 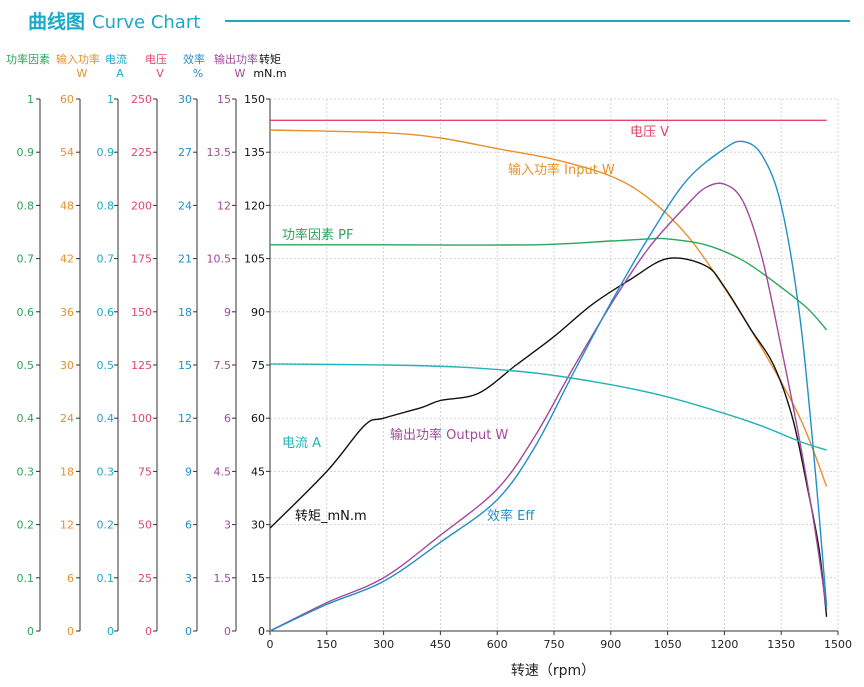 I want to click on series-label: 效率 Eff, so click(x=511, y=516).